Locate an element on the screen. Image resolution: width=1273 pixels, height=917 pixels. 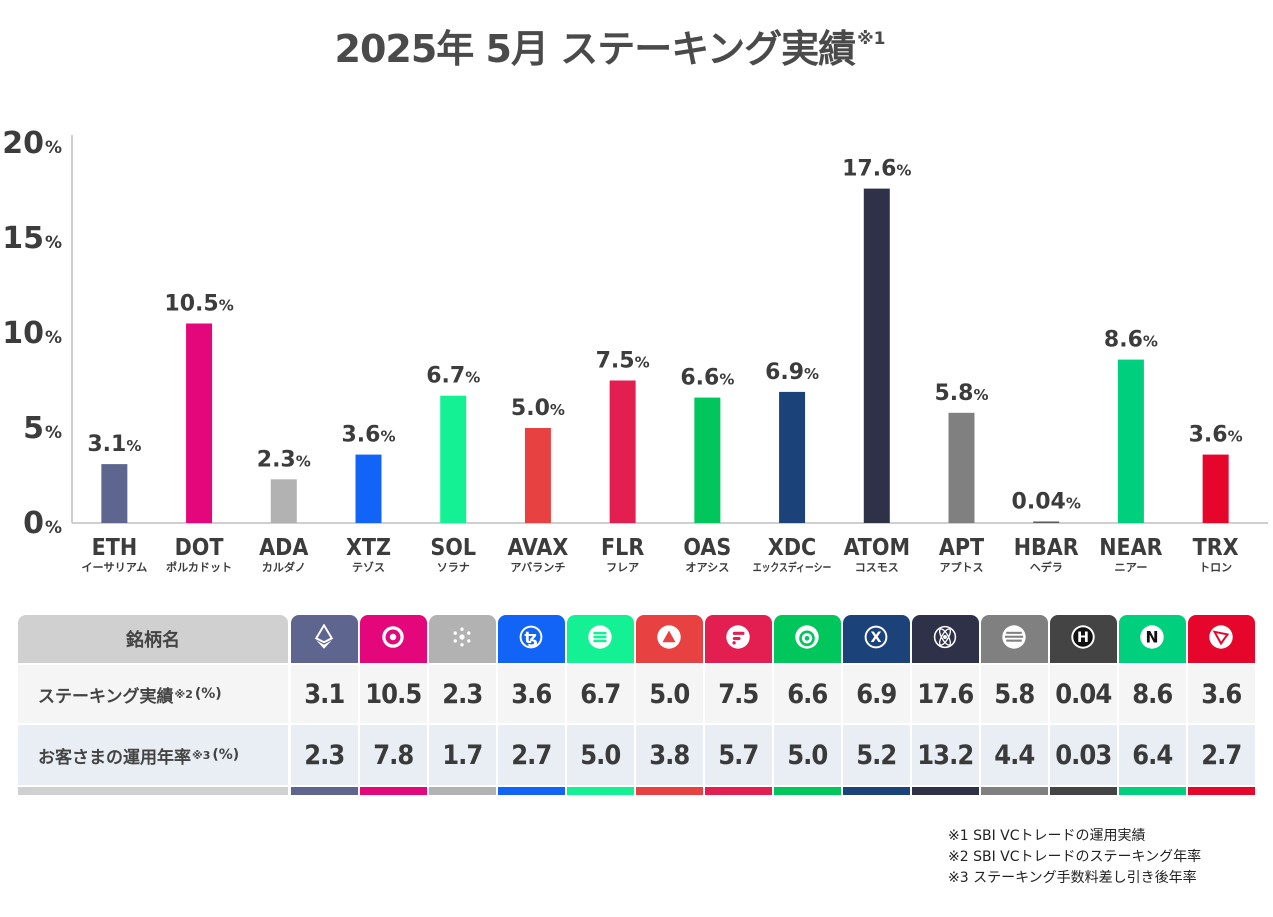
staking-value: 3.1 is located at coordinates (324, 694).